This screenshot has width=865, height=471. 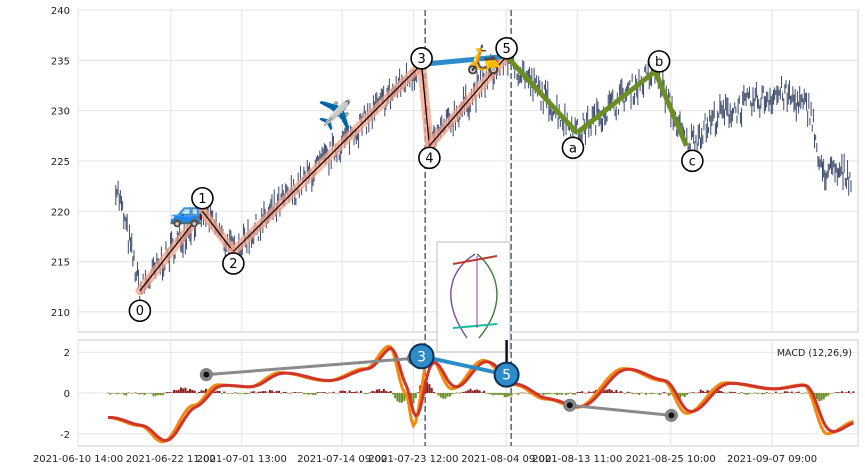 I want to click on macd-wave-badge-label-3: 3, so click(x=421, y=357).